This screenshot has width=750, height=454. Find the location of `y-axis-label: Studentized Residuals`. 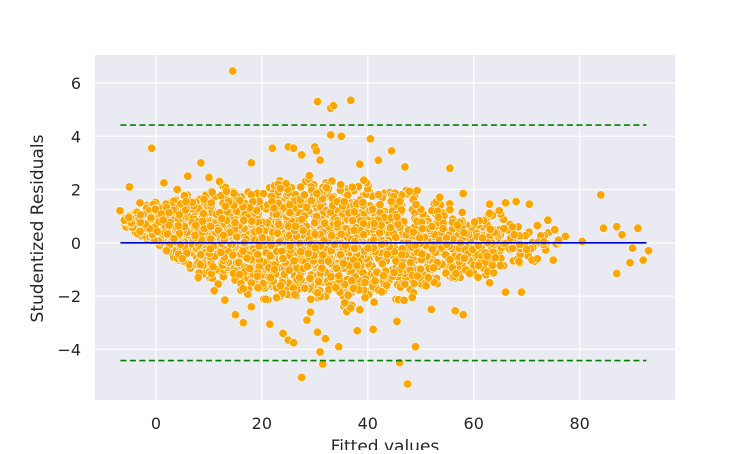

y-axis-label: Studentized Residuals is located at coordinates (38, 228).